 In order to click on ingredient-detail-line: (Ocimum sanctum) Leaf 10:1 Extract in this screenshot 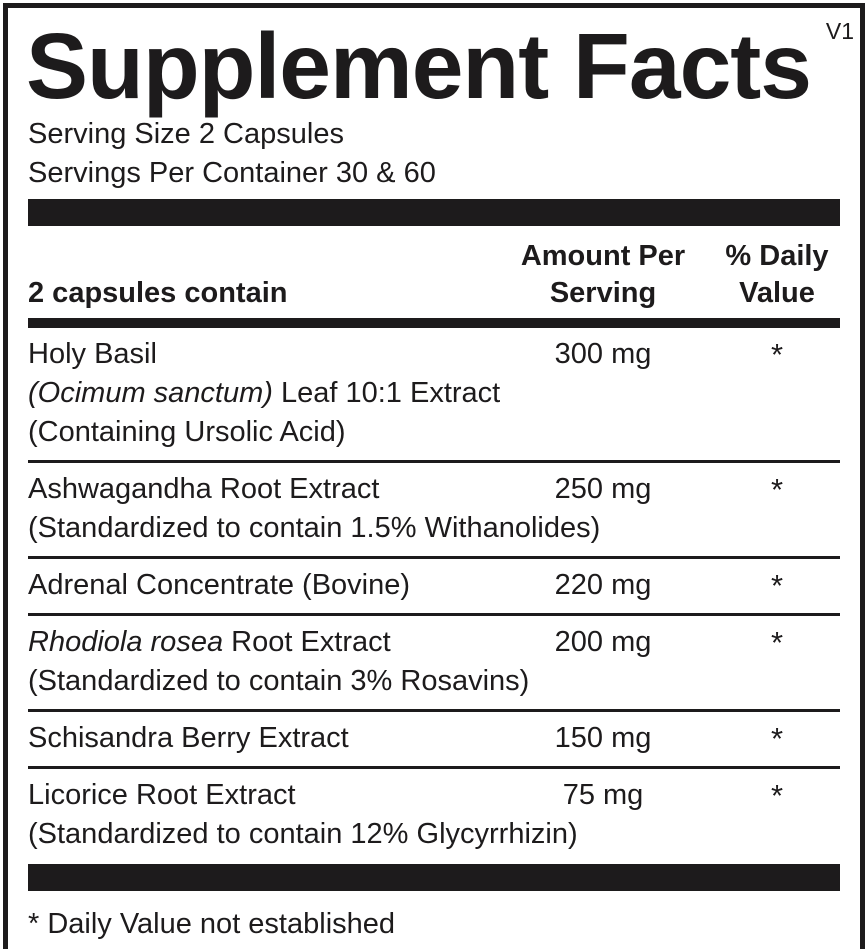, I will do `click(264, 392)`.